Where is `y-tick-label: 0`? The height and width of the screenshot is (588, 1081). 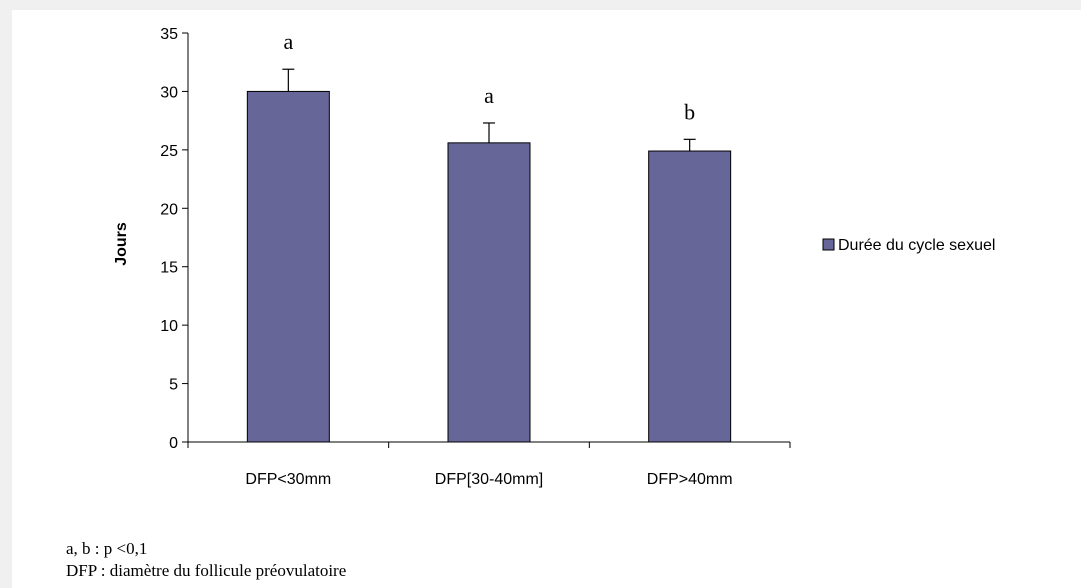 y-tick-label: 0 is located at coordinates (173, 443).